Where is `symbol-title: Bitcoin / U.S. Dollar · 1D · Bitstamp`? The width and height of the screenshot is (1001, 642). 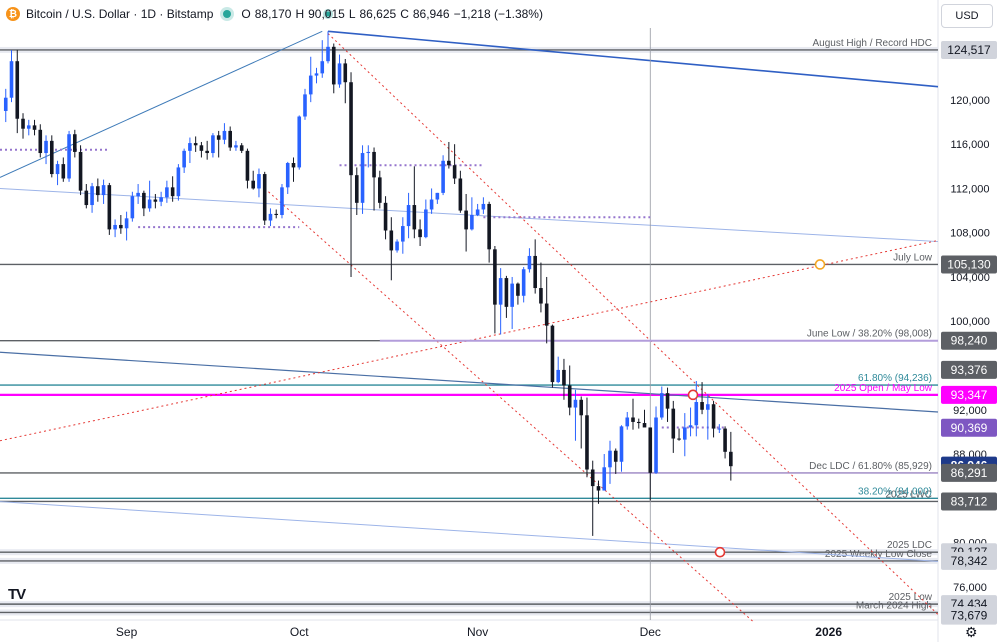 symbol-title: Bitcoin / U.S. Dollar · 1D · Bitstamp is located at coordinates (120, 14).